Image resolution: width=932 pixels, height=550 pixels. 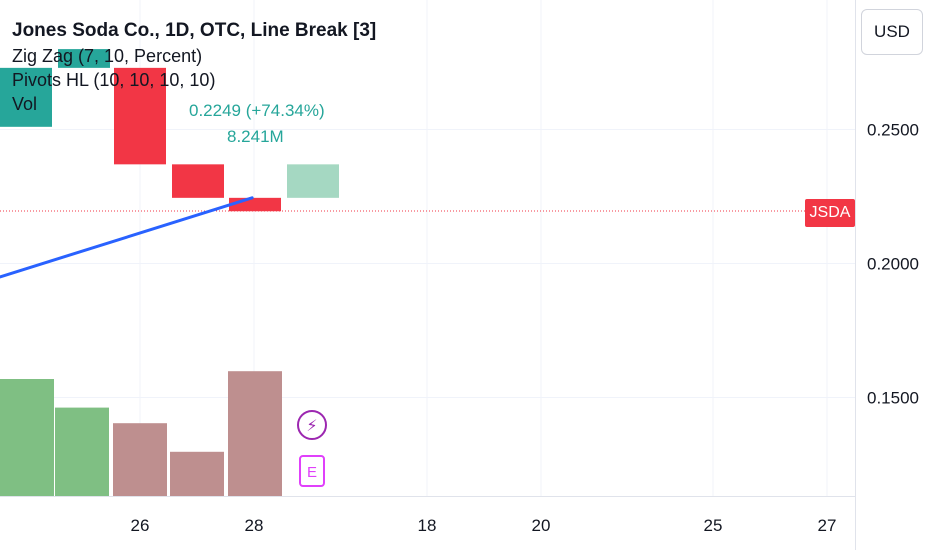 I want to click on time-tick-label: 25, so click(x=713, y=525).